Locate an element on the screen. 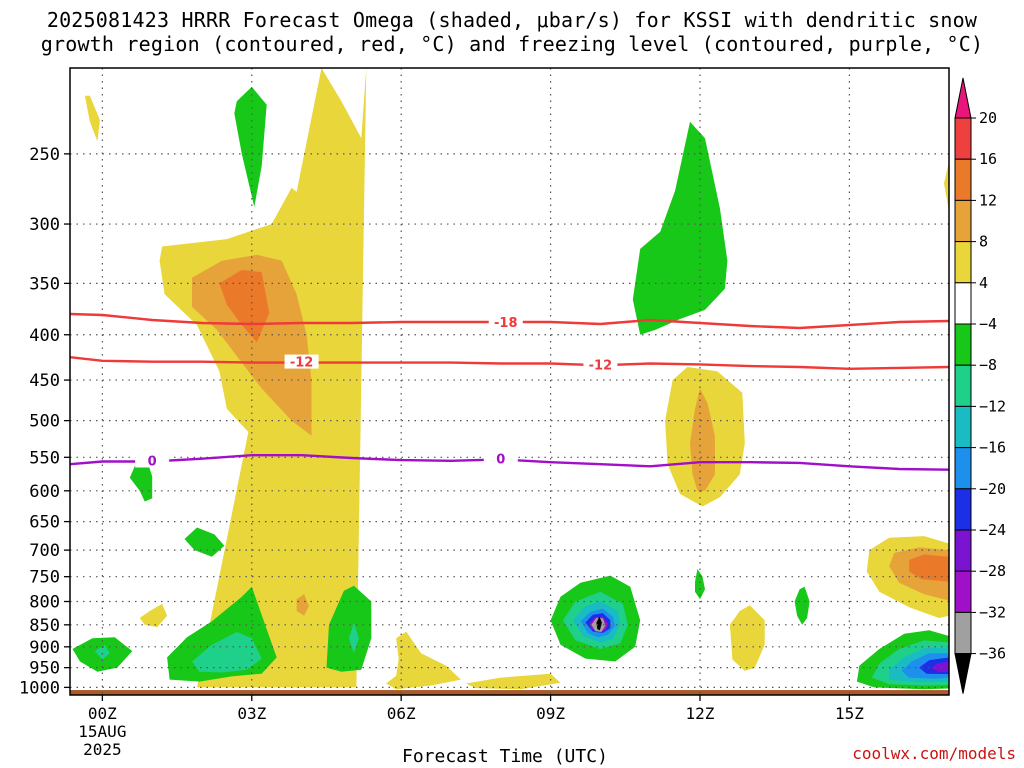 This screenshot has height=768, width=1024. y-tick-label: 600 is located at coordinates (44, 492).